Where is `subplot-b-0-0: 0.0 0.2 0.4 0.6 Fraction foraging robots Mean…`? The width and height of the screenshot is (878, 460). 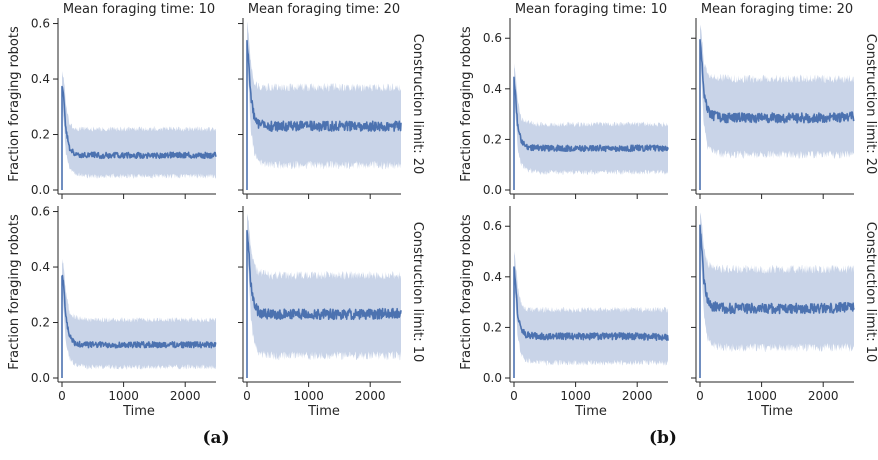
subplot-b-0-0: 0.0 0.2 0.4 0.6 Fraction foraging robots Mean… is located at coordinates (564, 100).